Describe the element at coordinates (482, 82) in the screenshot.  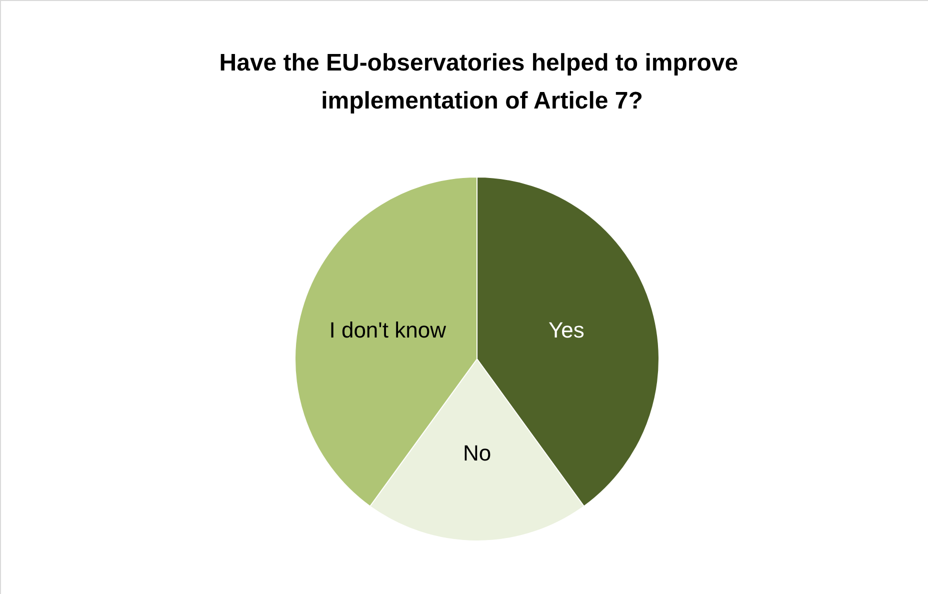
I see `chart-title: Have the EU-observatories helped to improve implementation of Article 7?` at that location.